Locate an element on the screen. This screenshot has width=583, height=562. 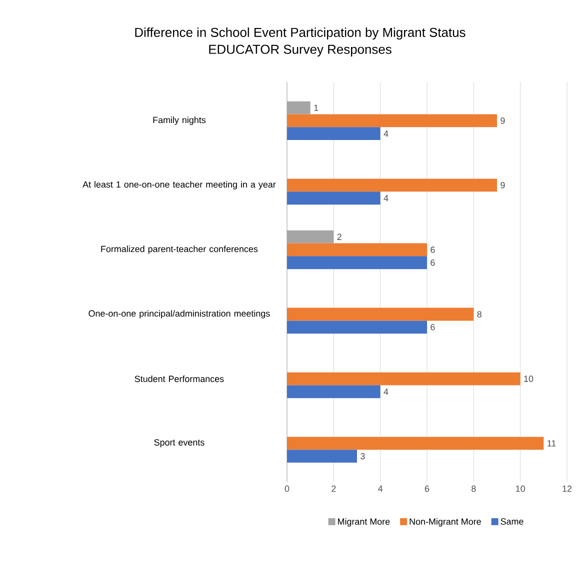
data-label: 8 is located at coordinates (479, 314).